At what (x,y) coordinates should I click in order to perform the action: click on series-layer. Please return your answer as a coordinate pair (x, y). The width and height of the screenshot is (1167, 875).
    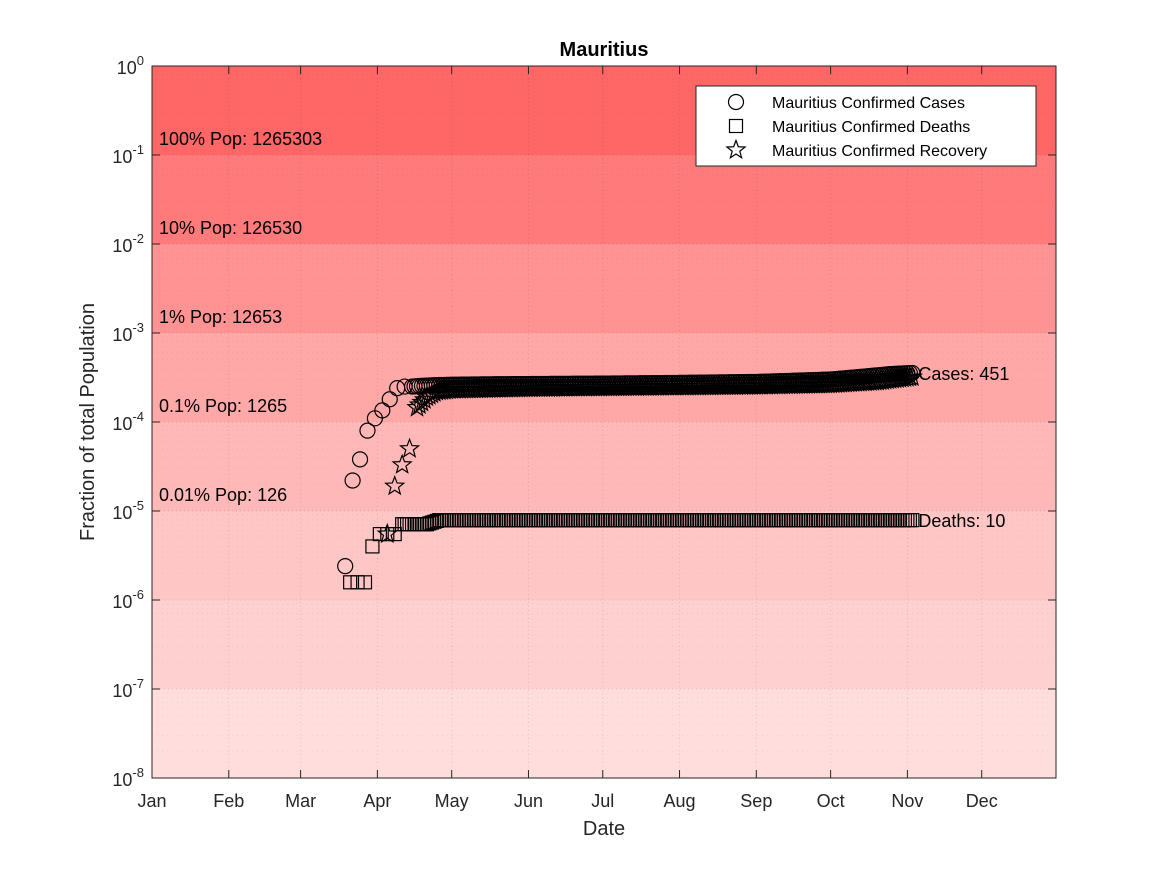
    Looking at the image, I should click on (630, 477).